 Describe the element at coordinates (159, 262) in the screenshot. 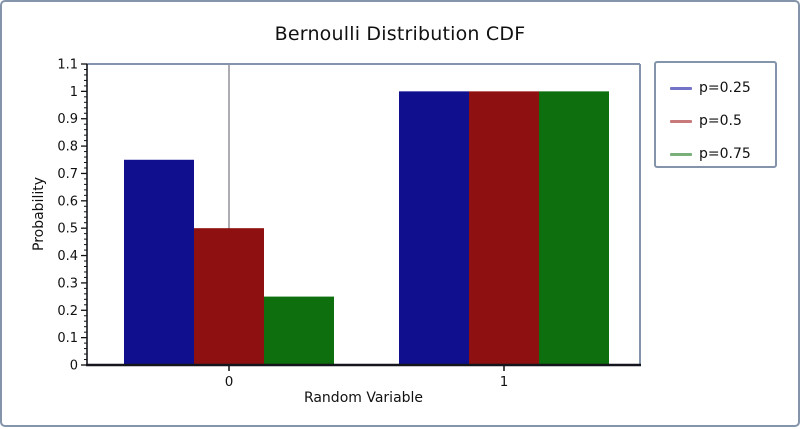

I see `bar-p=0.25-x0` at that location.